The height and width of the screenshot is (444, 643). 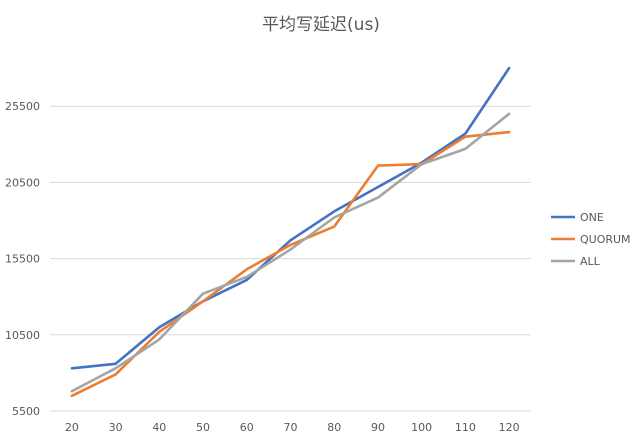 What do you see at coordinates (22, 182) in the screenshot?
I see `y-tick-label: 20500` at bounding box center [22, 182].